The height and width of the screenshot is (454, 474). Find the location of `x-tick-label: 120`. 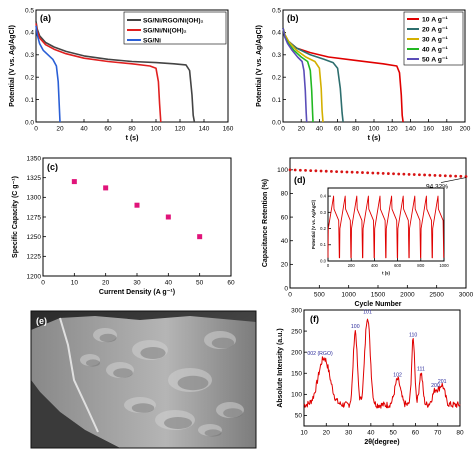

x-tick-label: 120 is located at coordinates (180, 129).